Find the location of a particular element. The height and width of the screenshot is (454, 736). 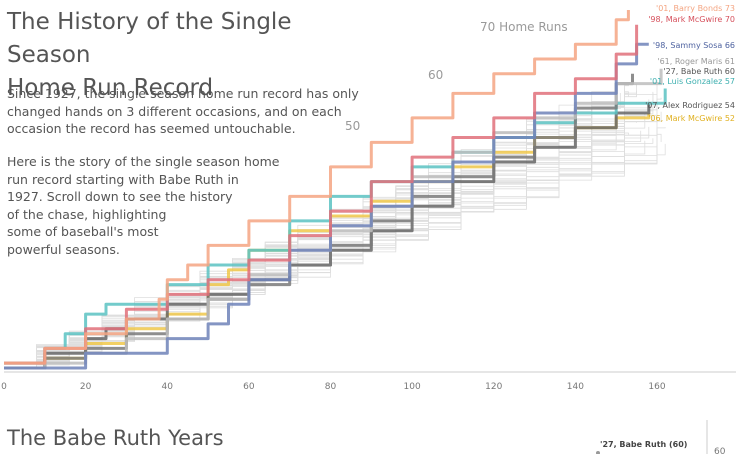

series-label: '01, Barry Bonds 73 is located at coordinates (695, 8).